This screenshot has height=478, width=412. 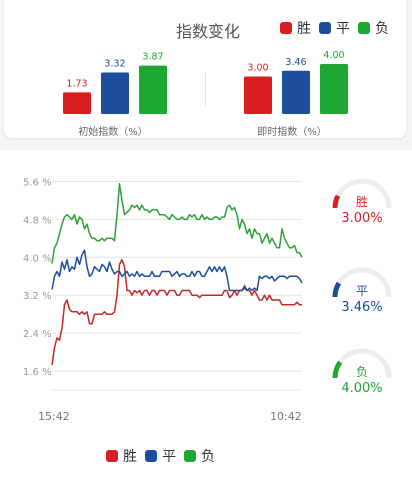 I want to click on gauge-win: 胜 3.00%, so click(x=362, y=202).